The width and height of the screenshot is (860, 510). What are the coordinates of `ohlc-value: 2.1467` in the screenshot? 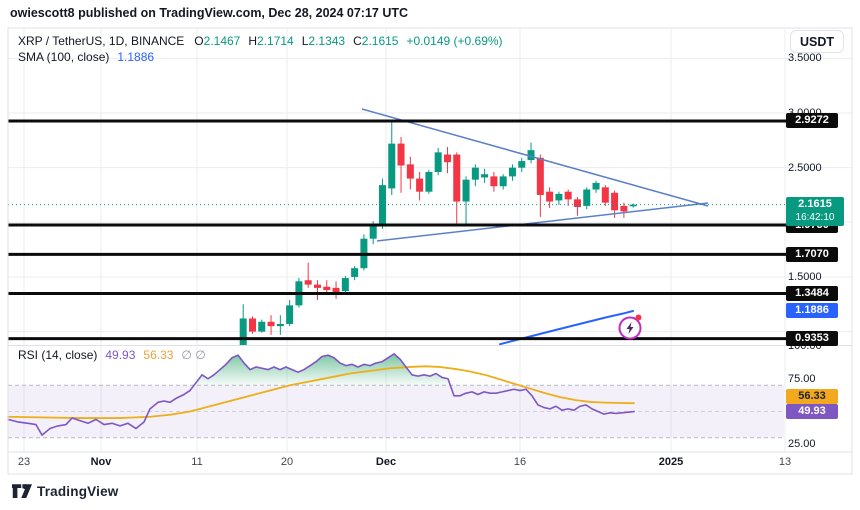 It's located at (222, 41).